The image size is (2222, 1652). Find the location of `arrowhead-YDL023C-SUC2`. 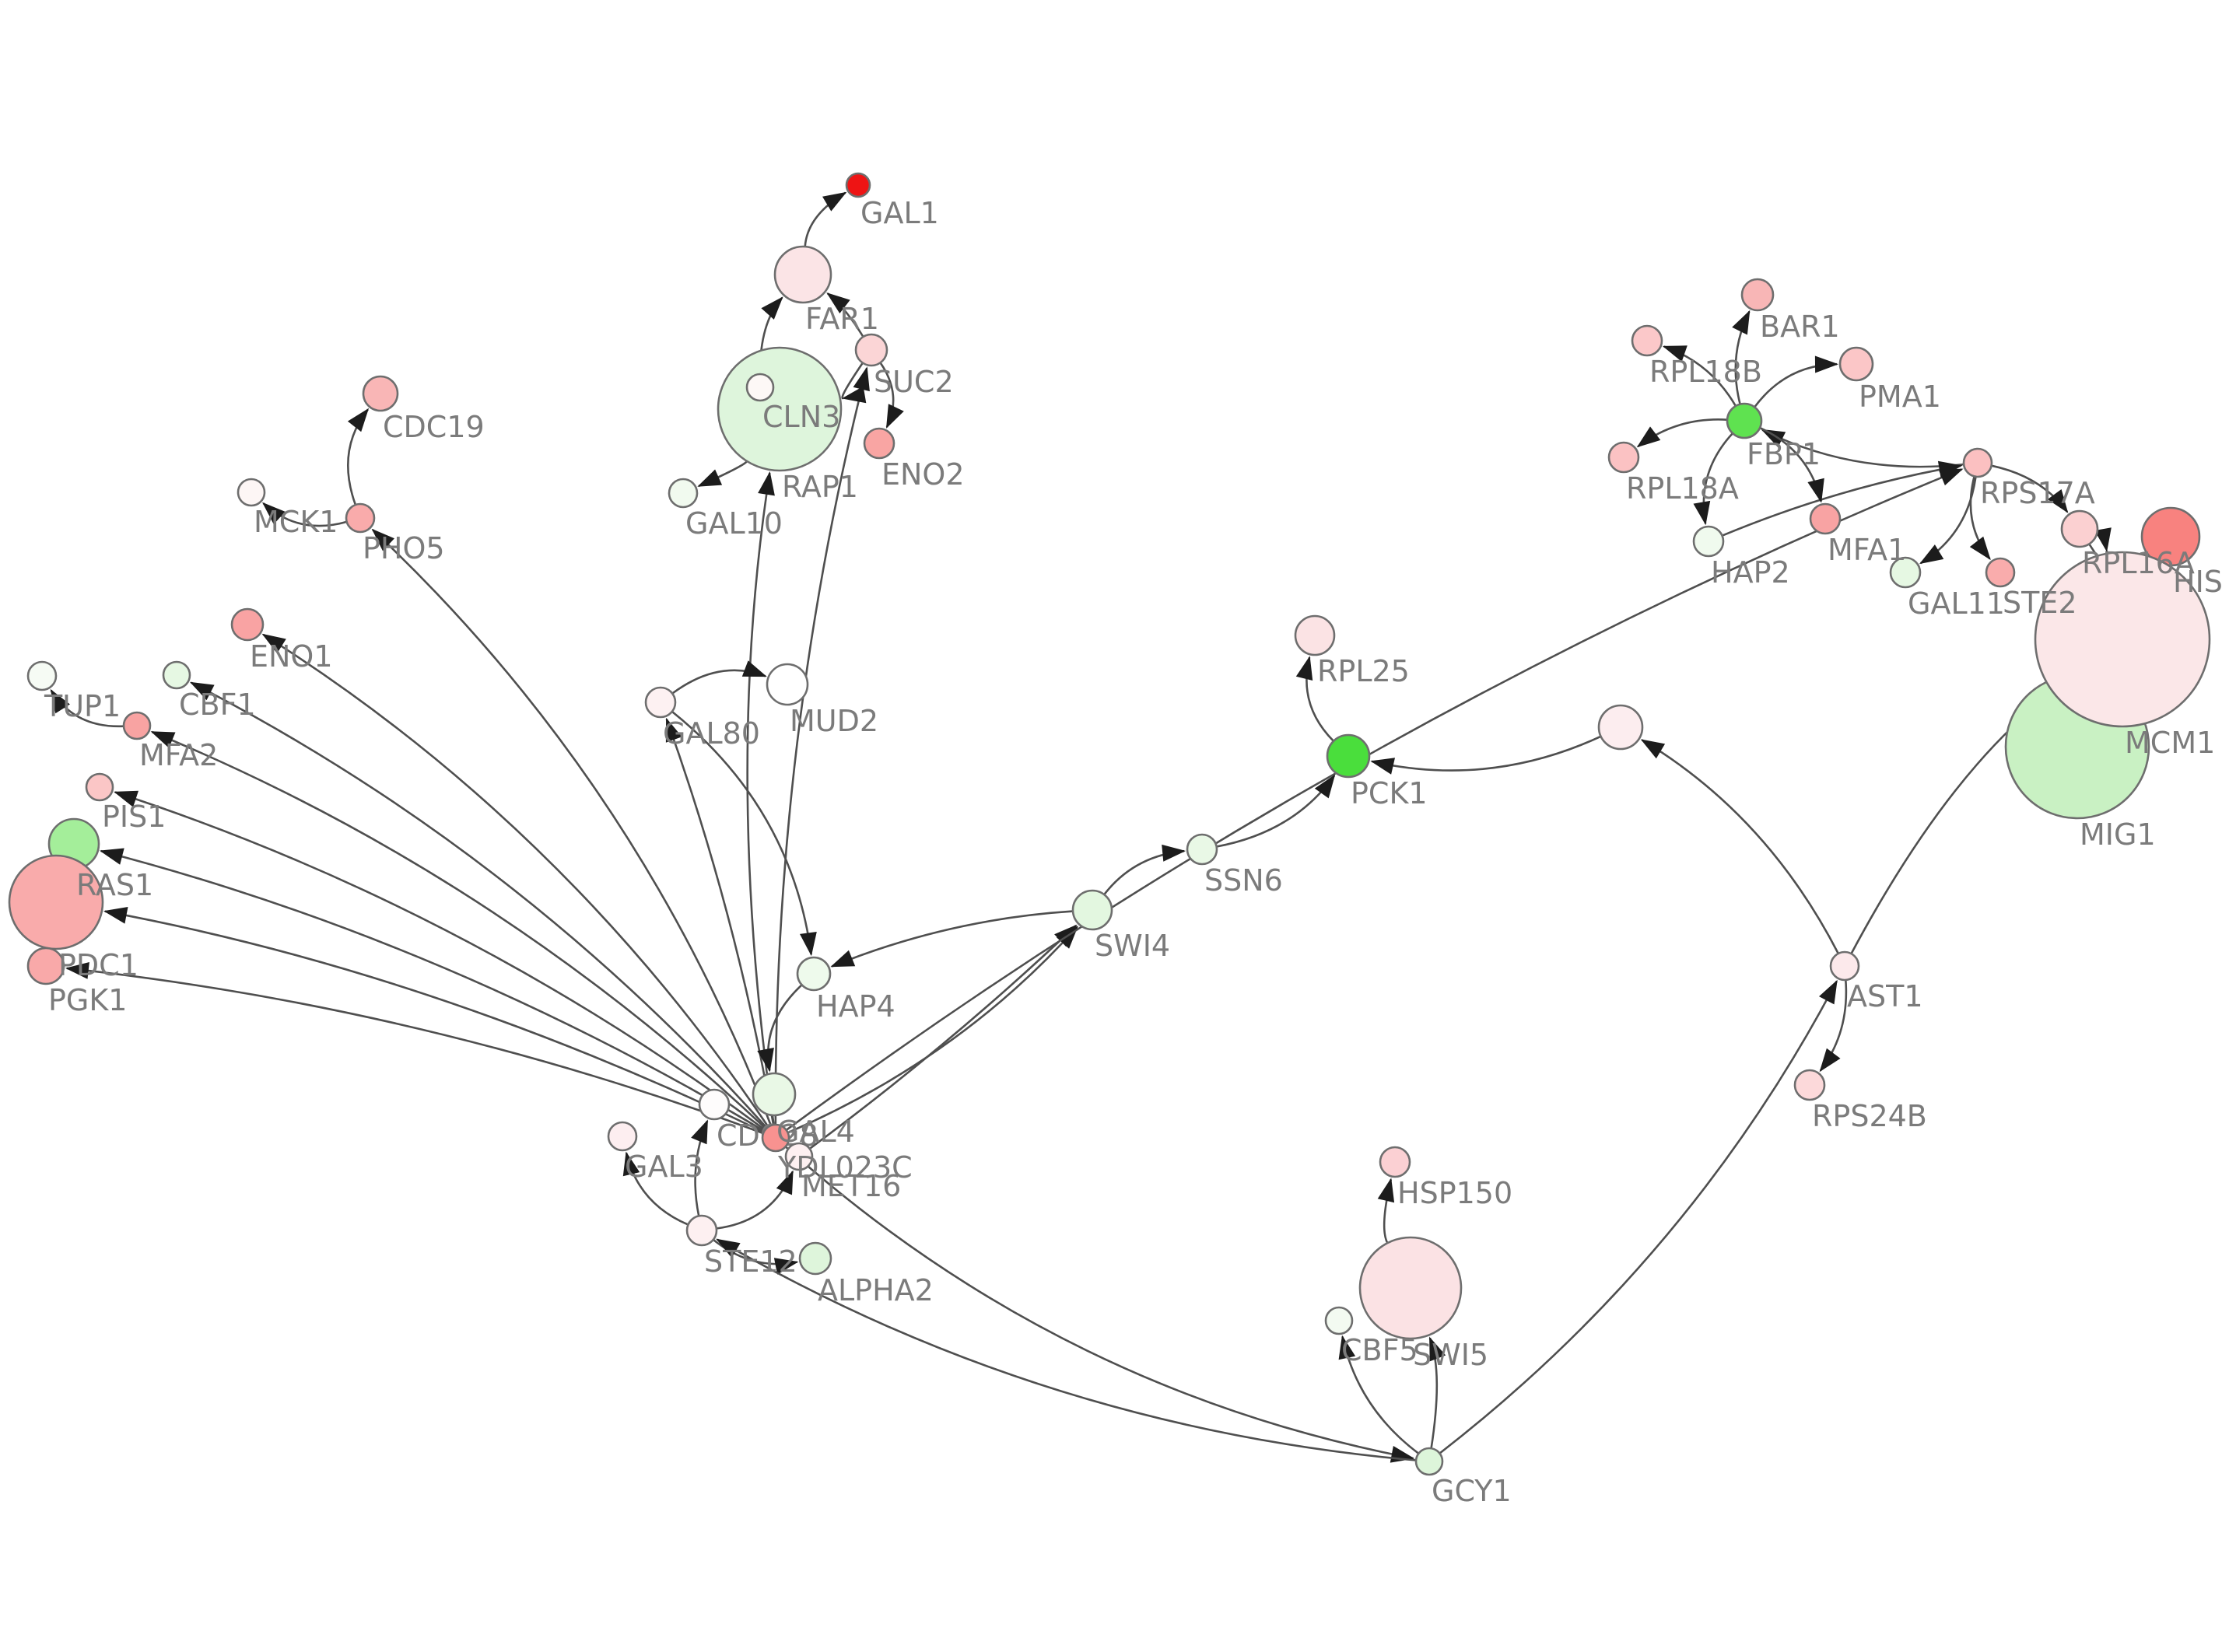

arrowhead-YDL023C-SUC2 is located at coordinates (861, 379).